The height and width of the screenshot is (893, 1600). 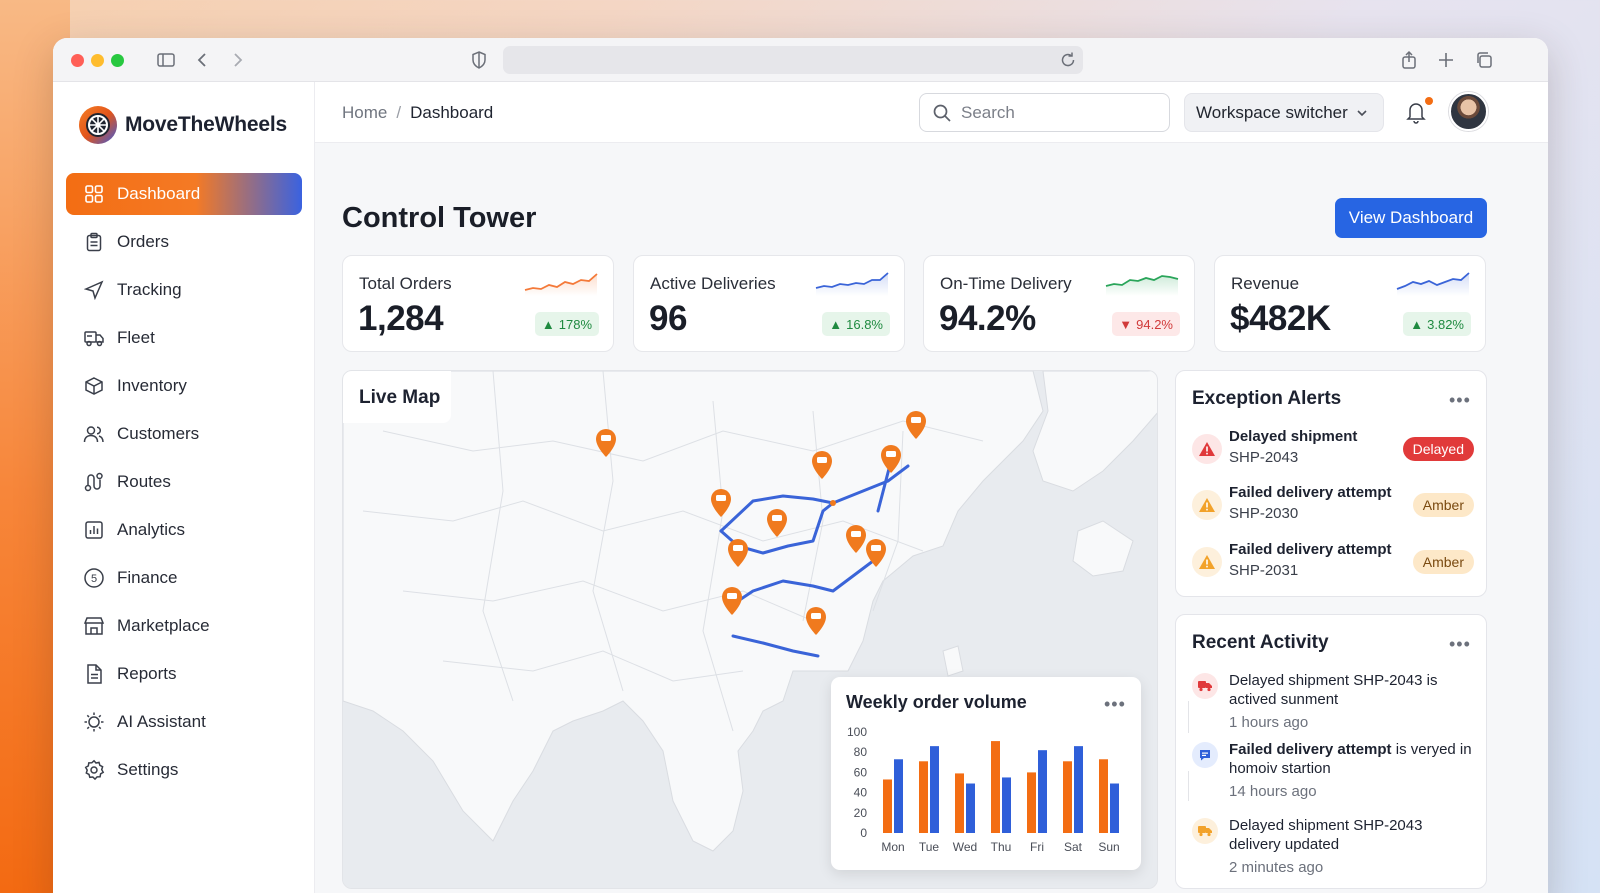 I want to click on dollar-circle-icon: 5, so click(x=94, y=578).